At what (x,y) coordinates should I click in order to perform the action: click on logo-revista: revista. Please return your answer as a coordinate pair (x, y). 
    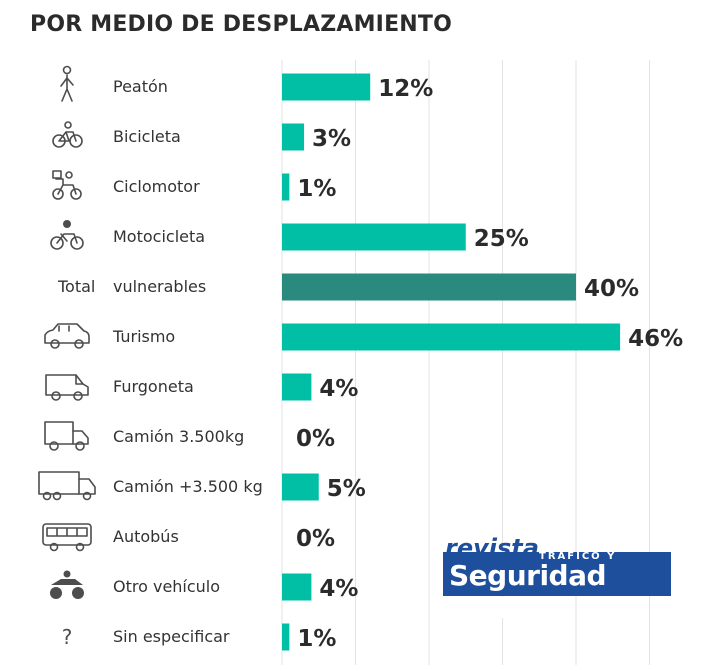
    Looking at the image, I should click on (492, 548).